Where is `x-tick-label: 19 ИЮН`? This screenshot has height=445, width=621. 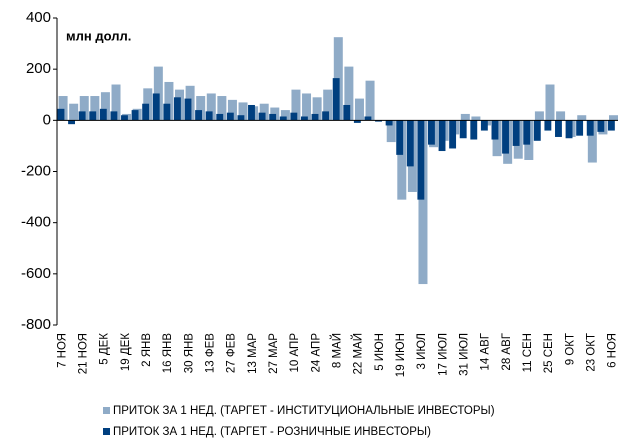
x-tick-label: 19 ИЮН is located at coordinates (401, 355).